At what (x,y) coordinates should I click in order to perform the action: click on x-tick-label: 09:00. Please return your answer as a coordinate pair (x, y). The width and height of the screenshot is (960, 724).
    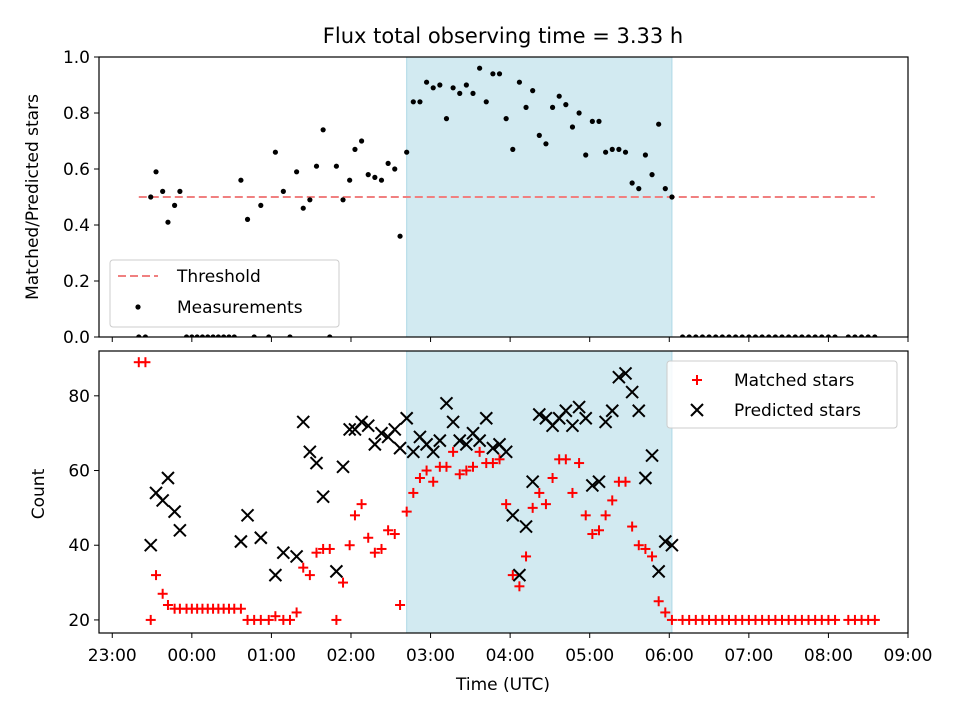
    Looking at the image, I should click on (908, 656).